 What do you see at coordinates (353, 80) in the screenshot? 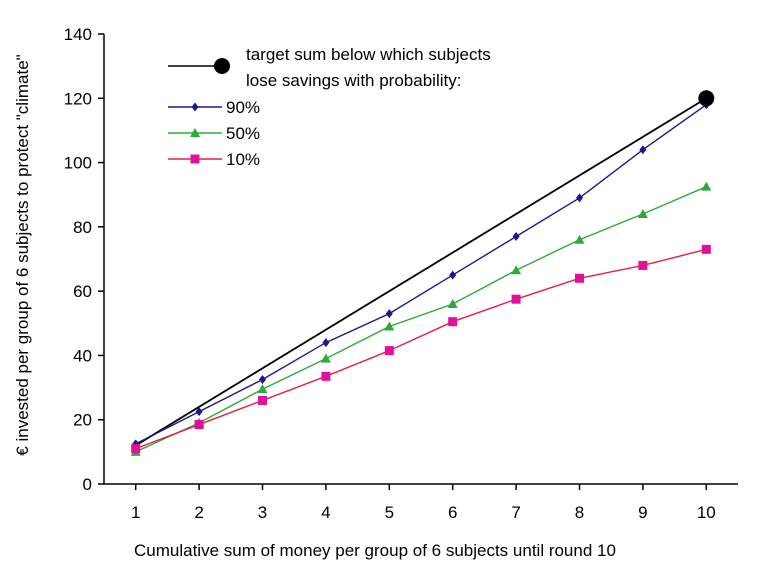
I see `legend-target-label-line2: lose savings with probability:` at bounding box center [353, 80].